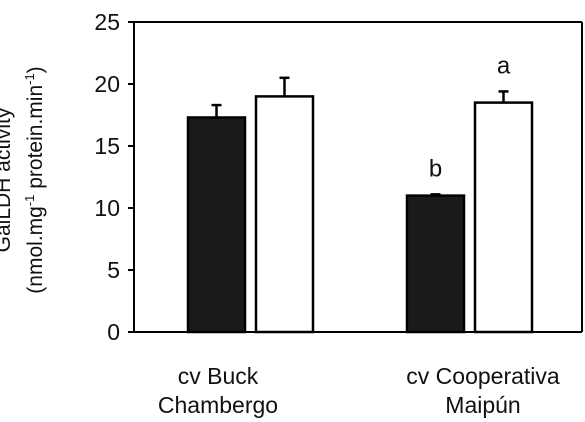  Describe the element at coordinates (503, 217) in the screenshot. I see `bar-series2-group2` at that location.